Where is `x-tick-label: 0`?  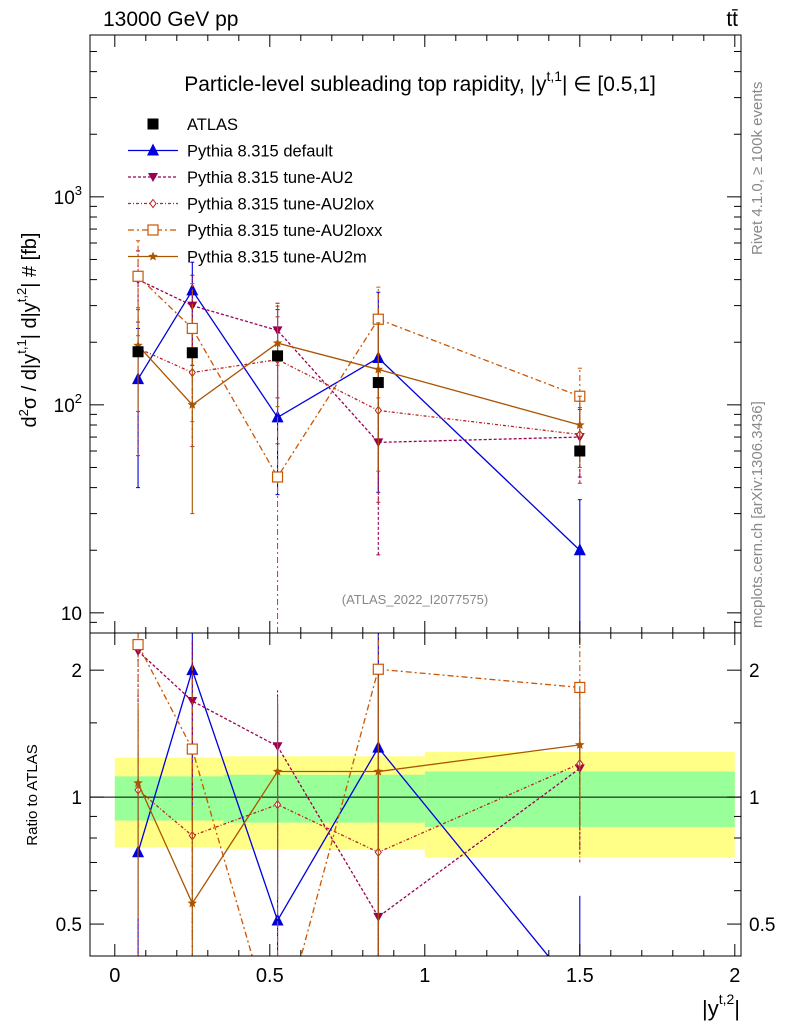 x-tick-label: 0 is located at coordinates (114, 976).